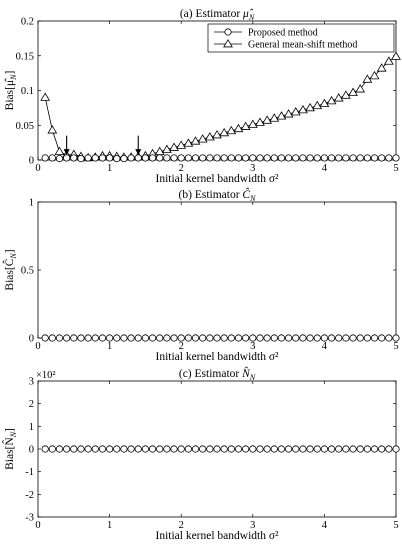 The width and height of the screenshot is (402, 550). What do you see at coordinates (217, 15) in the screenshot?
I see `panel-title: (a) Estimator μ̂N` at bounding box center [217, 15].